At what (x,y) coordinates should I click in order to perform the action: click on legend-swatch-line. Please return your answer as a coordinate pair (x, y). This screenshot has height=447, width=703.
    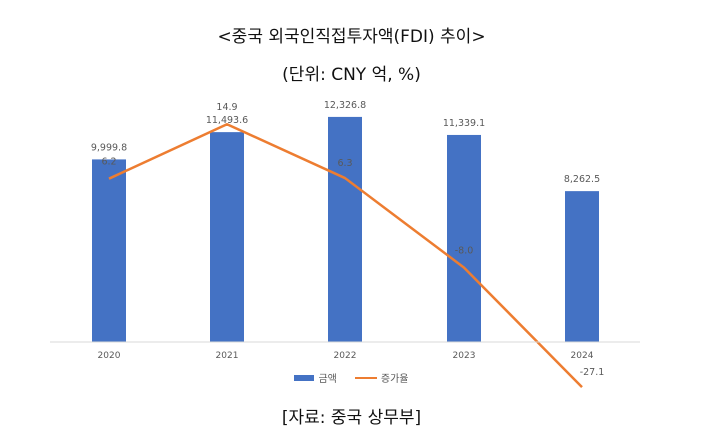
    Looking at the image, I should click on (365, 377).